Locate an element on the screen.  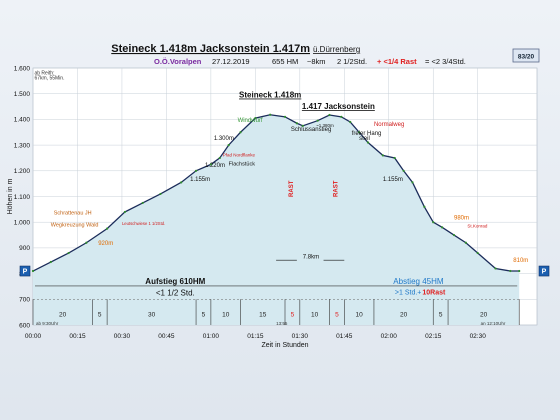
annotation-label: an 12:10Uhr is located at coordinates (493, 323).